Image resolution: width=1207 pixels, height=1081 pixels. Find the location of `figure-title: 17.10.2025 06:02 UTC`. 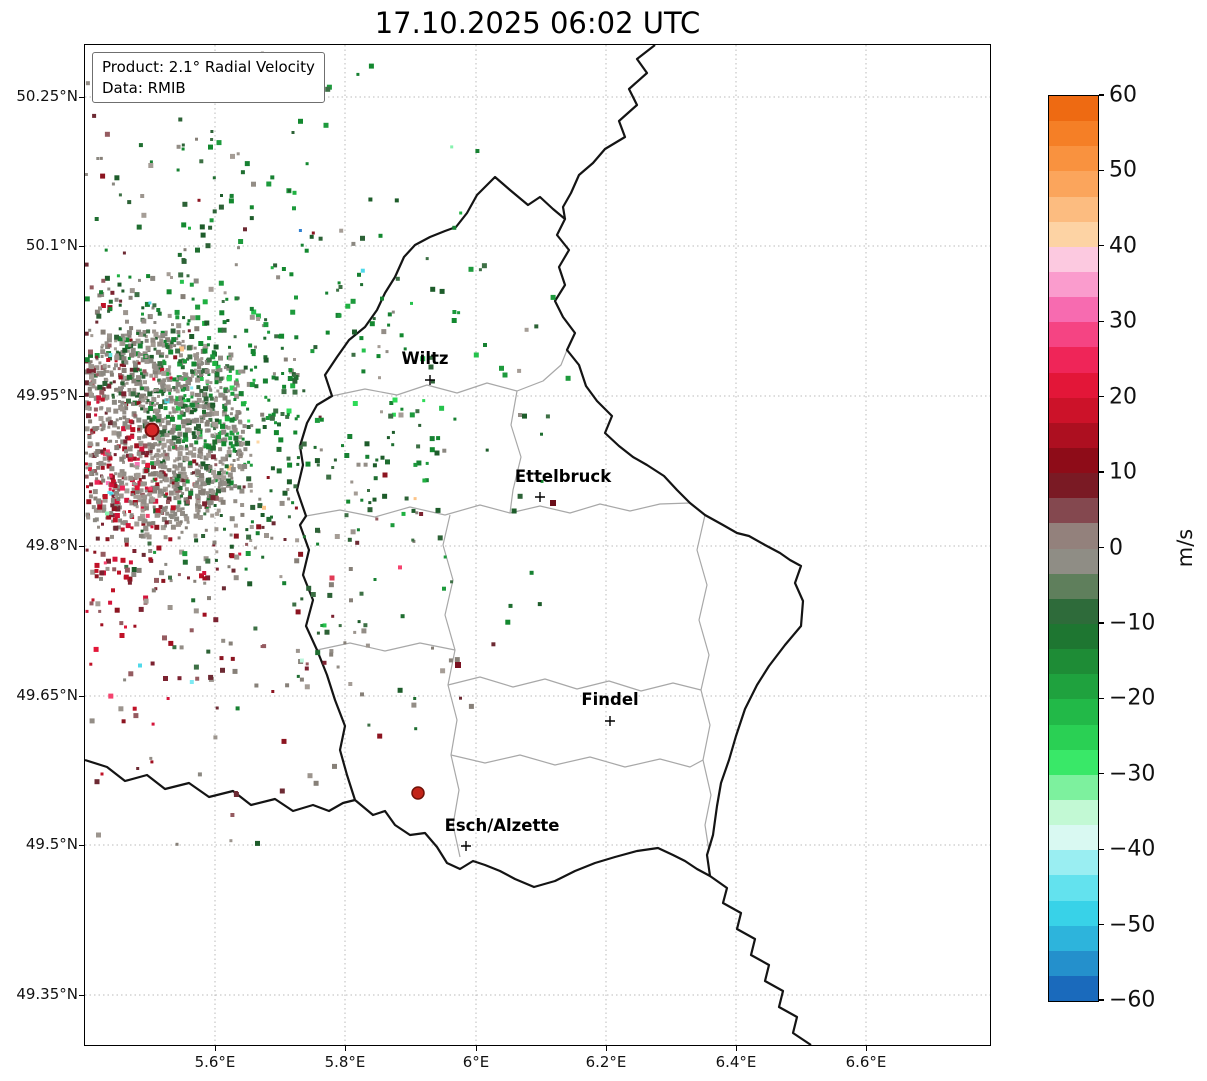

figure-title: 17.10.2025 06:02 UTC is located at coordinates (537, 23).